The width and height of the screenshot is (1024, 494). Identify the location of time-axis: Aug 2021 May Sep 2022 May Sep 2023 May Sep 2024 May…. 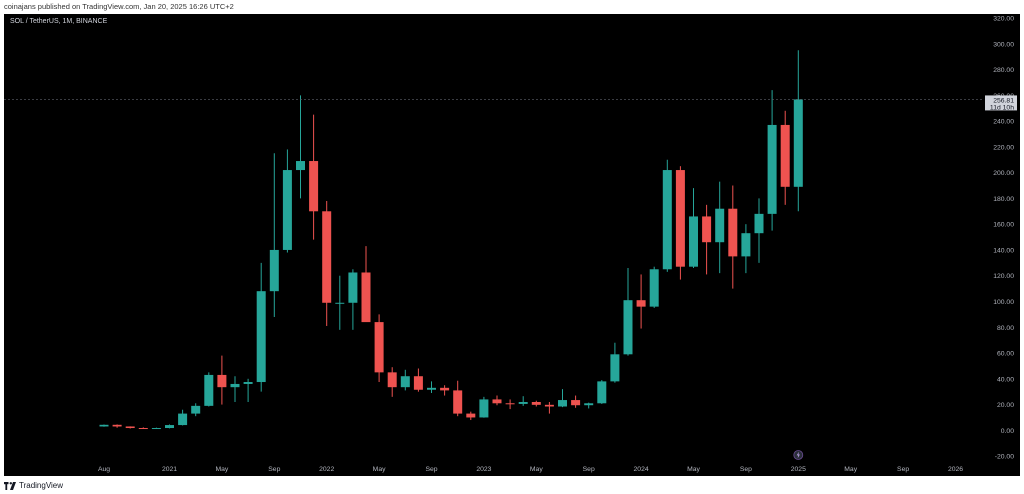
(530, 469).